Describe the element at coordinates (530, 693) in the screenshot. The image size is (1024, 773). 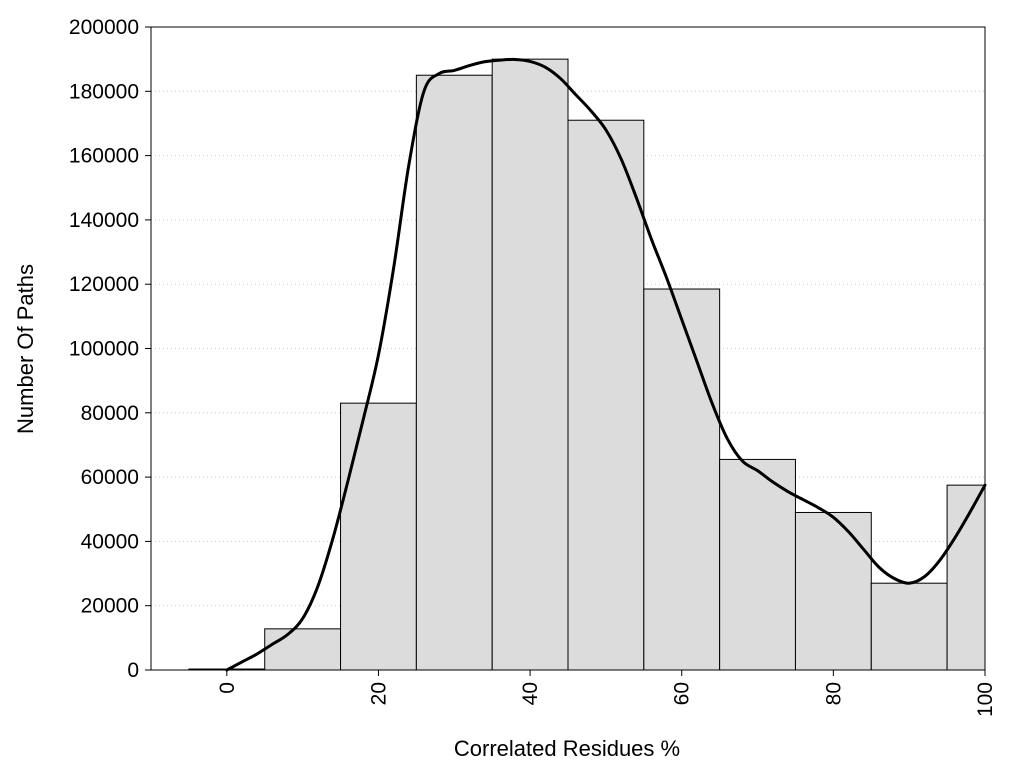
I see `x-tick-label-40: 40` at that location.